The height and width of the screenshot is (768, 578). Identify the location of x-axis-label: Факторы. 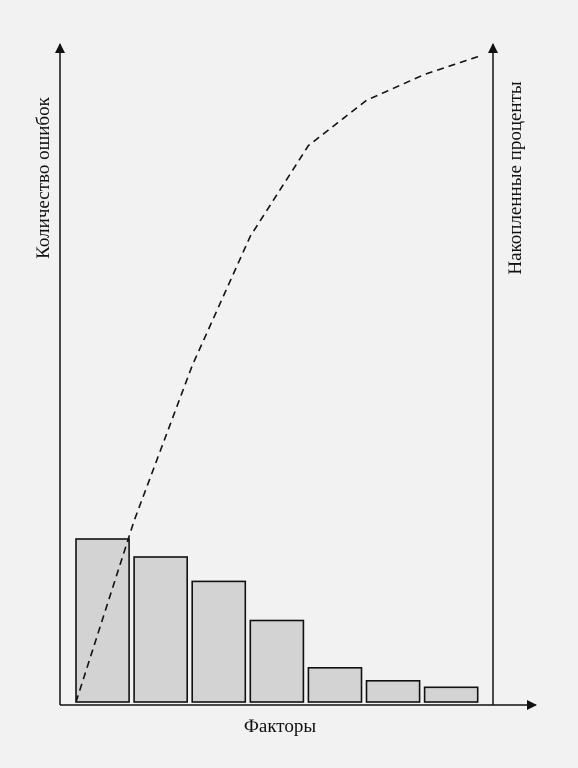
(280, 726).